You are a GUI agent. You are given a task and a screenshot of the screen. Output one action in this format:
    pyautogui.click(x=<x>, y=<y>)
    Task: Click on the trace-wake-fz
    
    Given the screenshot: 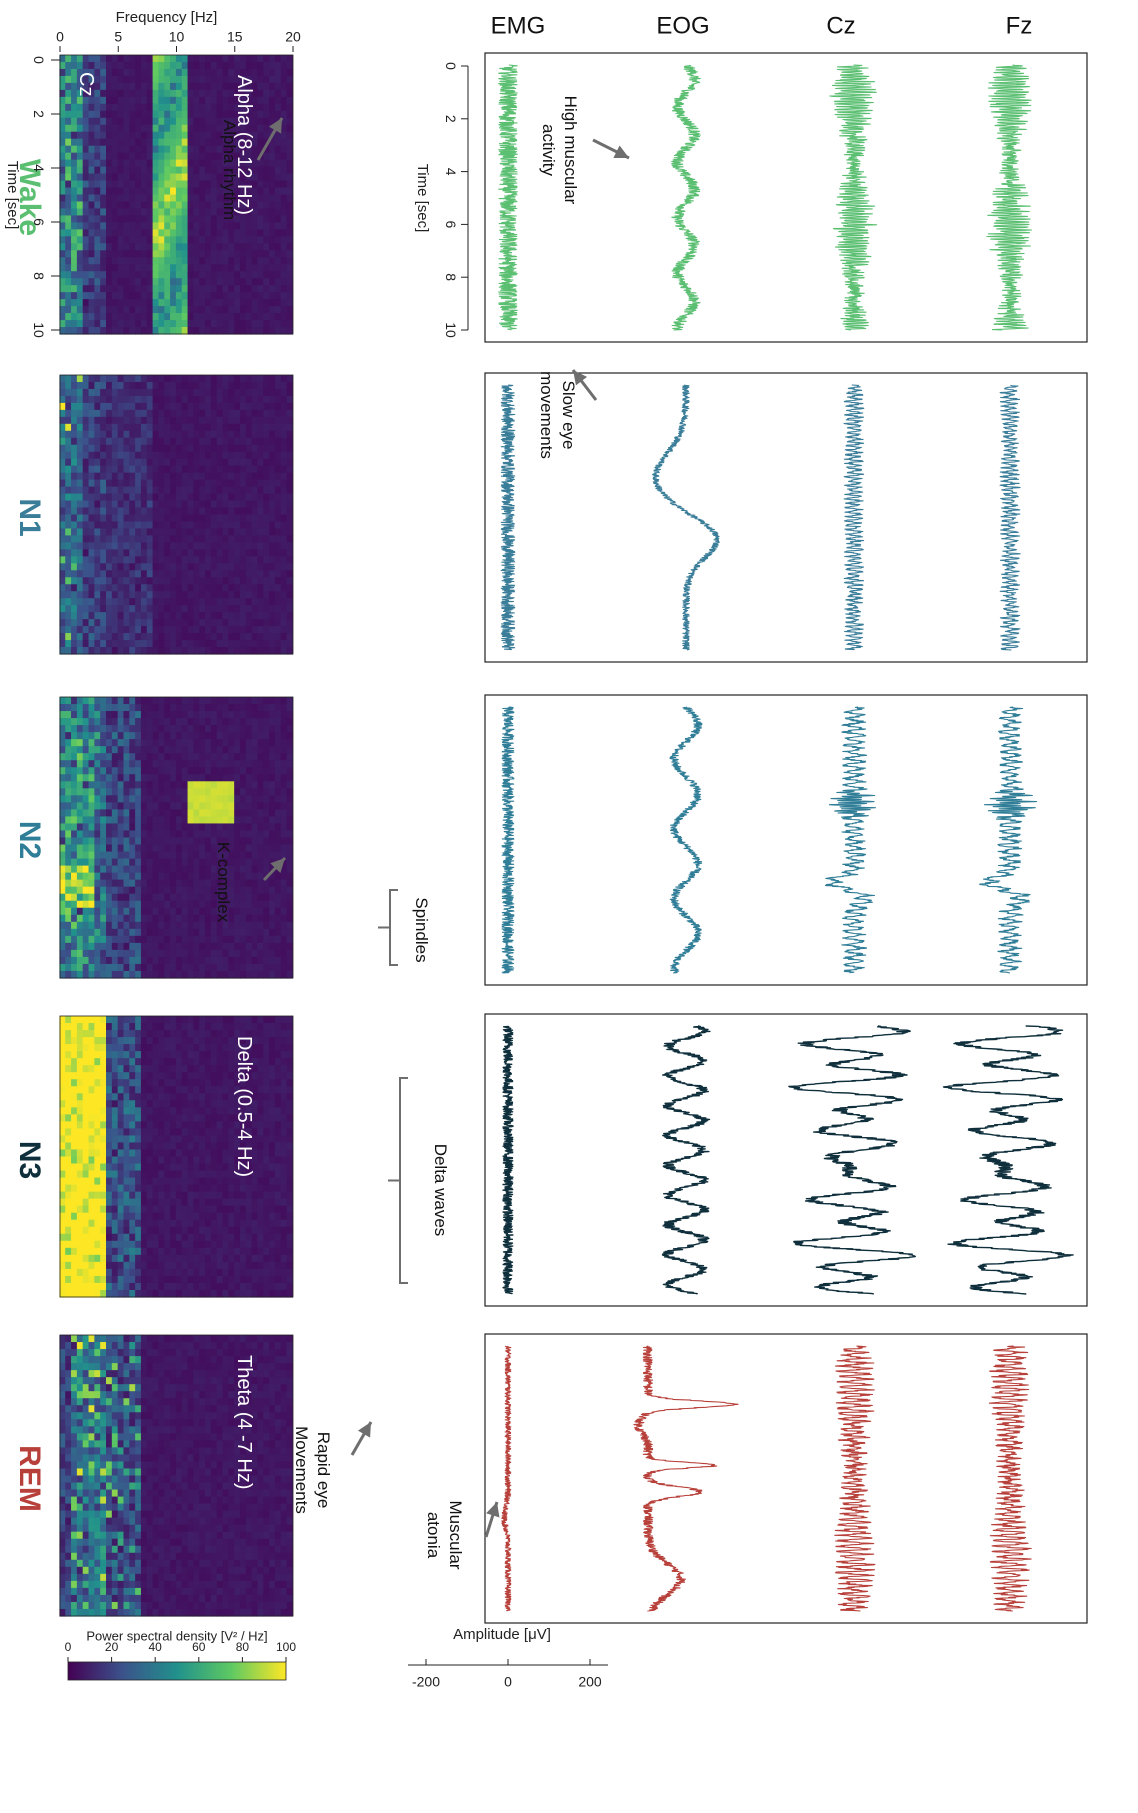 What is the action you would take?
    pyautogui.click(x=1009, y=197)
    